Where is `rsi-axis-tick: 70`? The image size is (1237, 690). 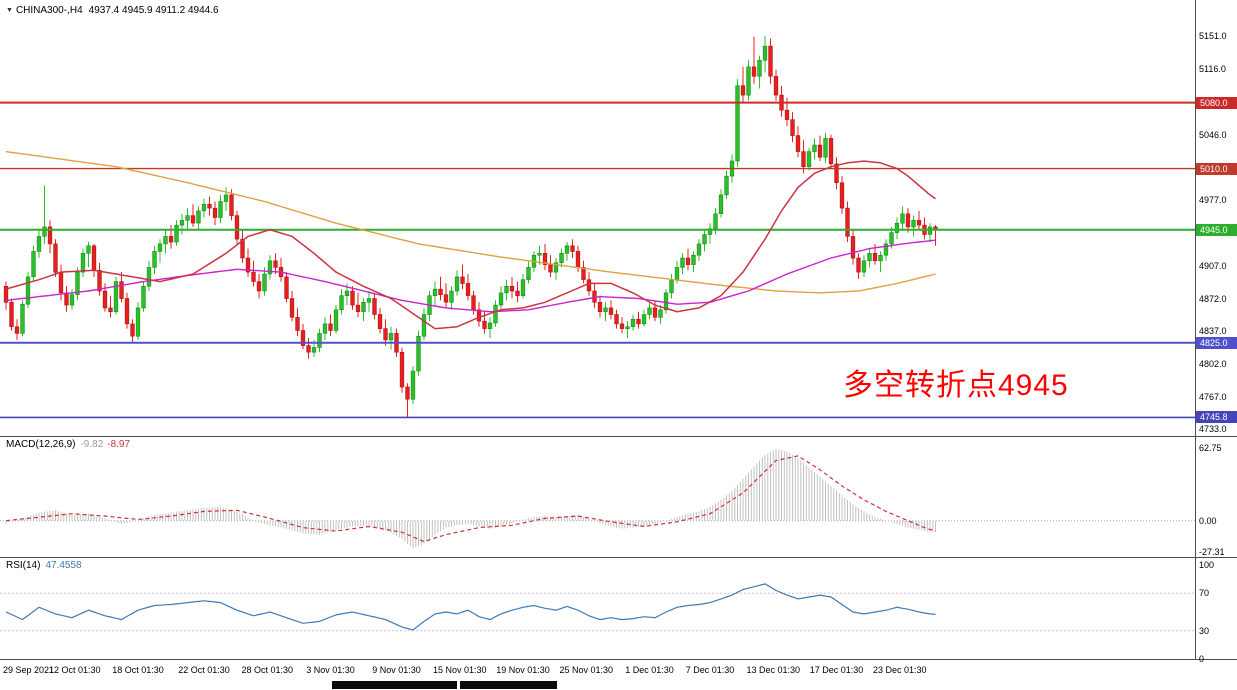
rsi-axis-tick: 70 is located at coordinates (1204, 593).